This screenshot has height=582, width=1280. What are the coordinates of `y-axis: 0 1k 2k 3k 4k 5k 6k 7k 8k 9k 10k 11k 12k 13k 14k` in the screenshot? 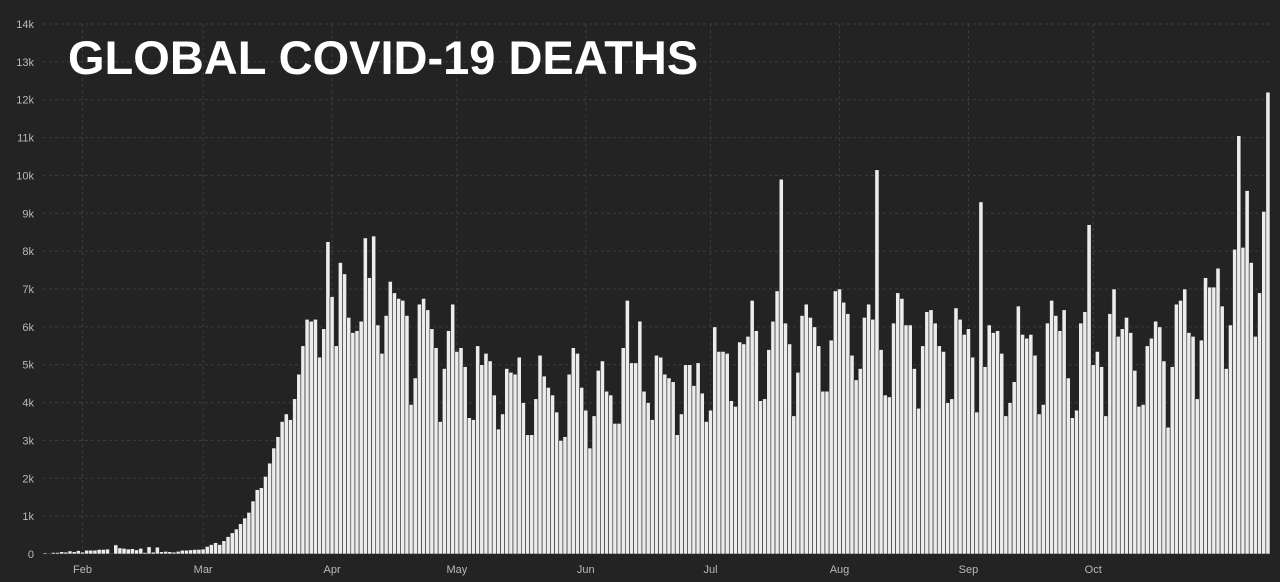 It's located at (25, 290).